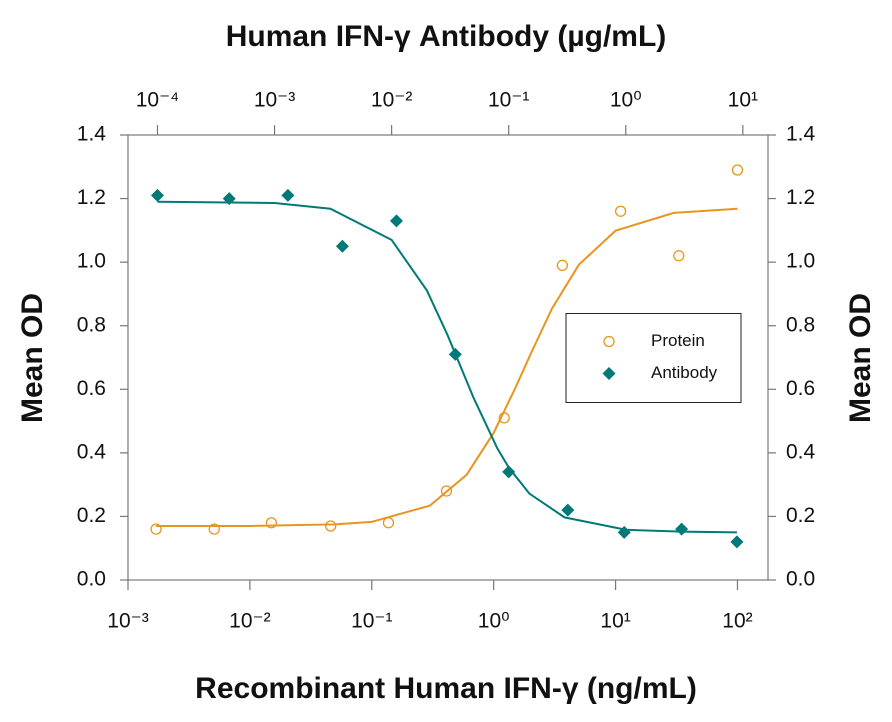 This screenshot has width=892, height=722. Describe the element at coordinates (801, 134) in the screenshot. I see `y2-tick-label: 1.4` at that location.